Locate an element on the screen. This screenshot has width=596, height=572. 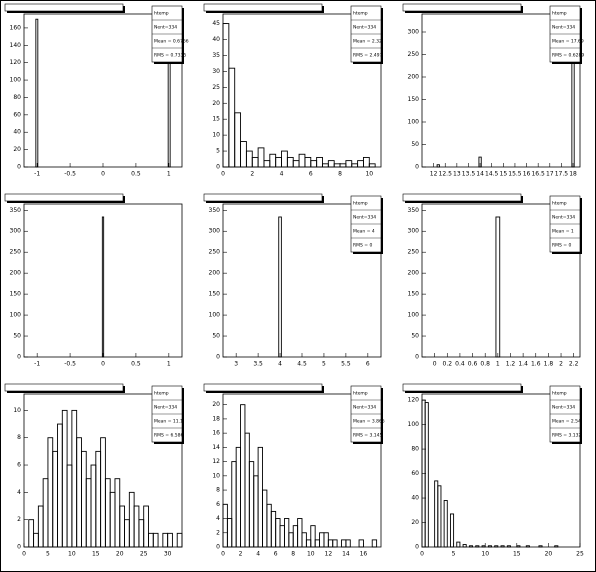
y-tick-label: 45 is located at coordinates (216, 23).